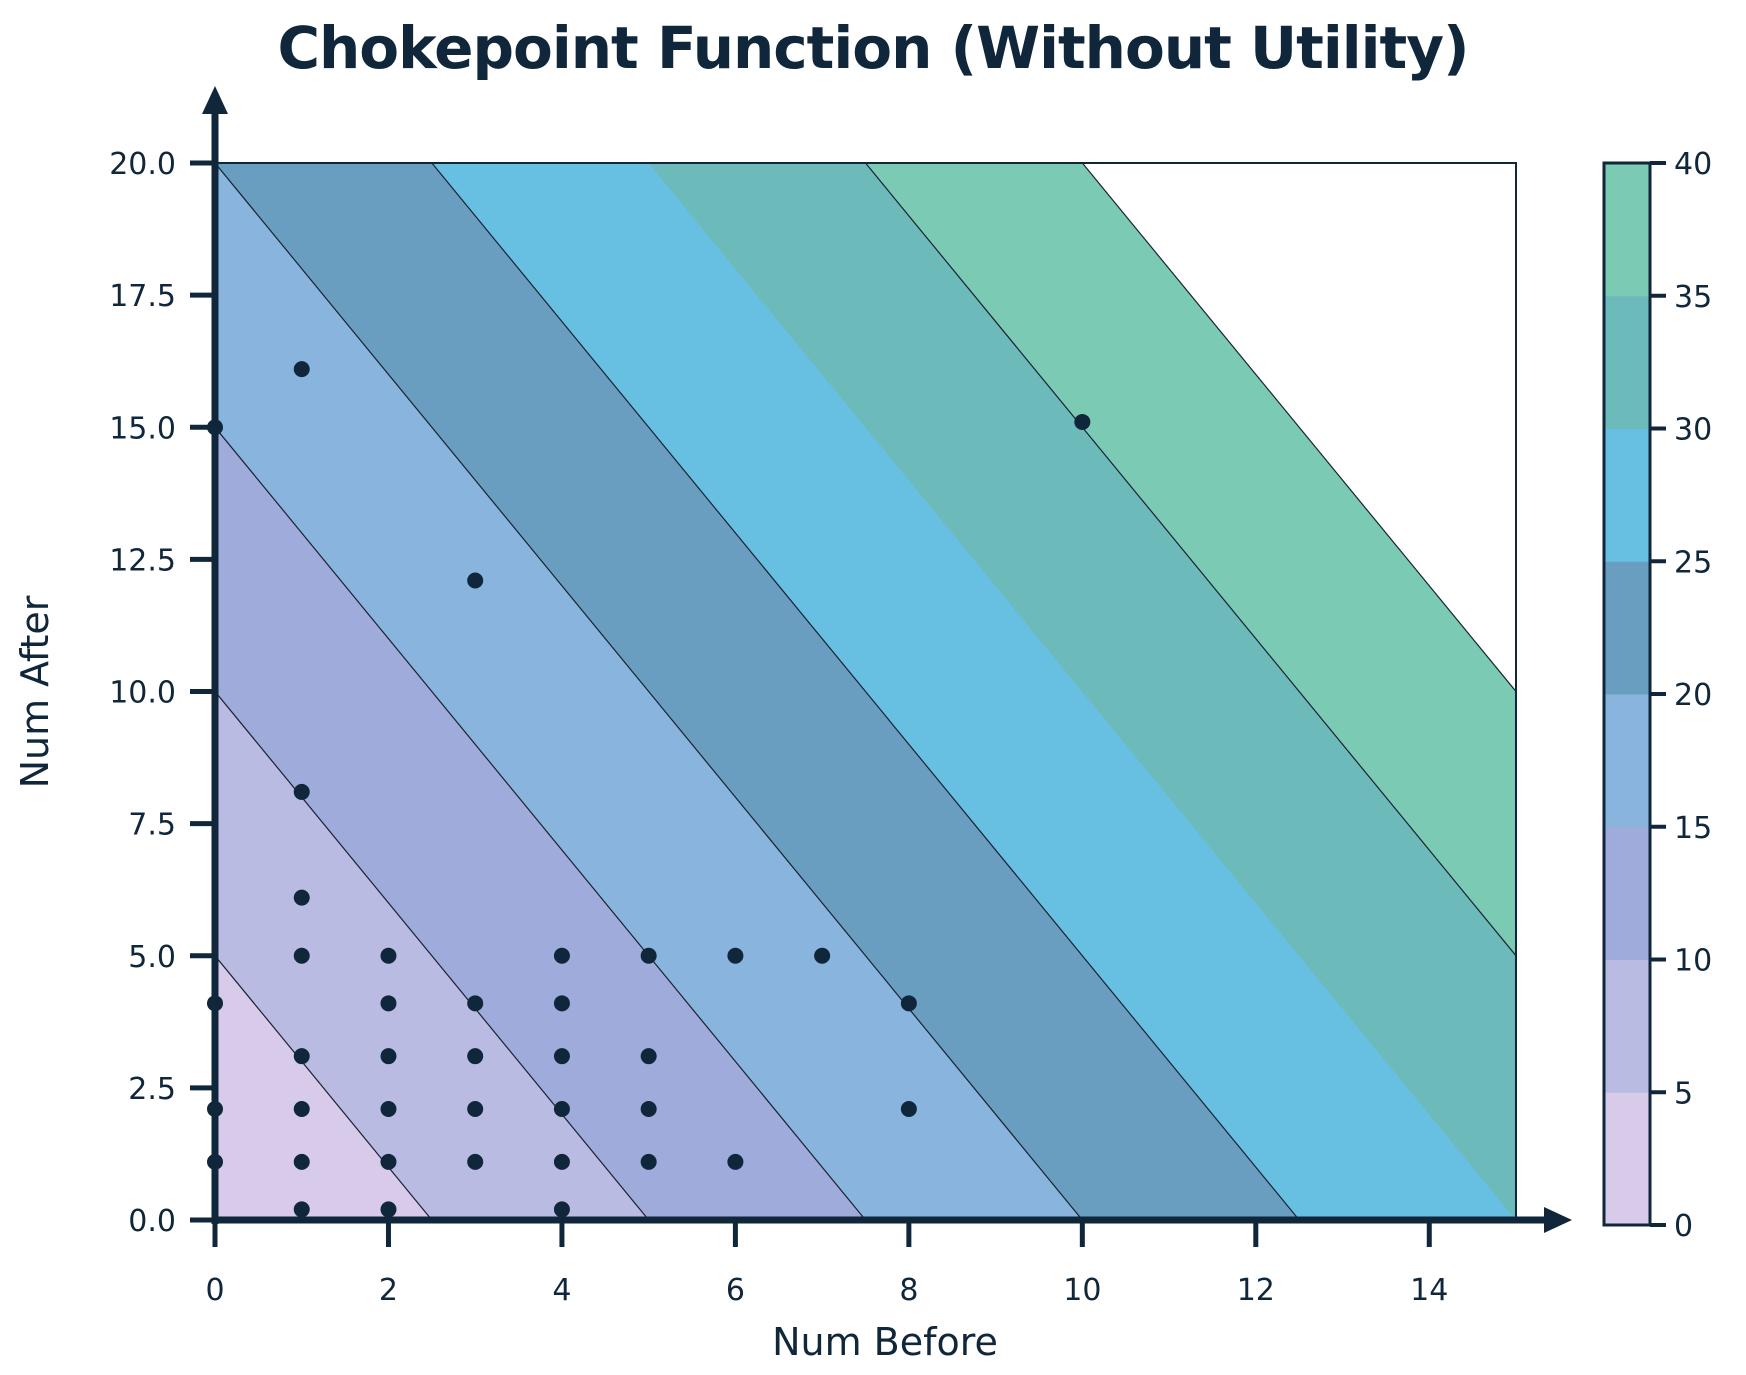 The image size is (1746, 1375). What do you see at coordinates (215, 100) in the screenshot?
I see `y-axis-arrow-icon` at bounding box center [215, 100].